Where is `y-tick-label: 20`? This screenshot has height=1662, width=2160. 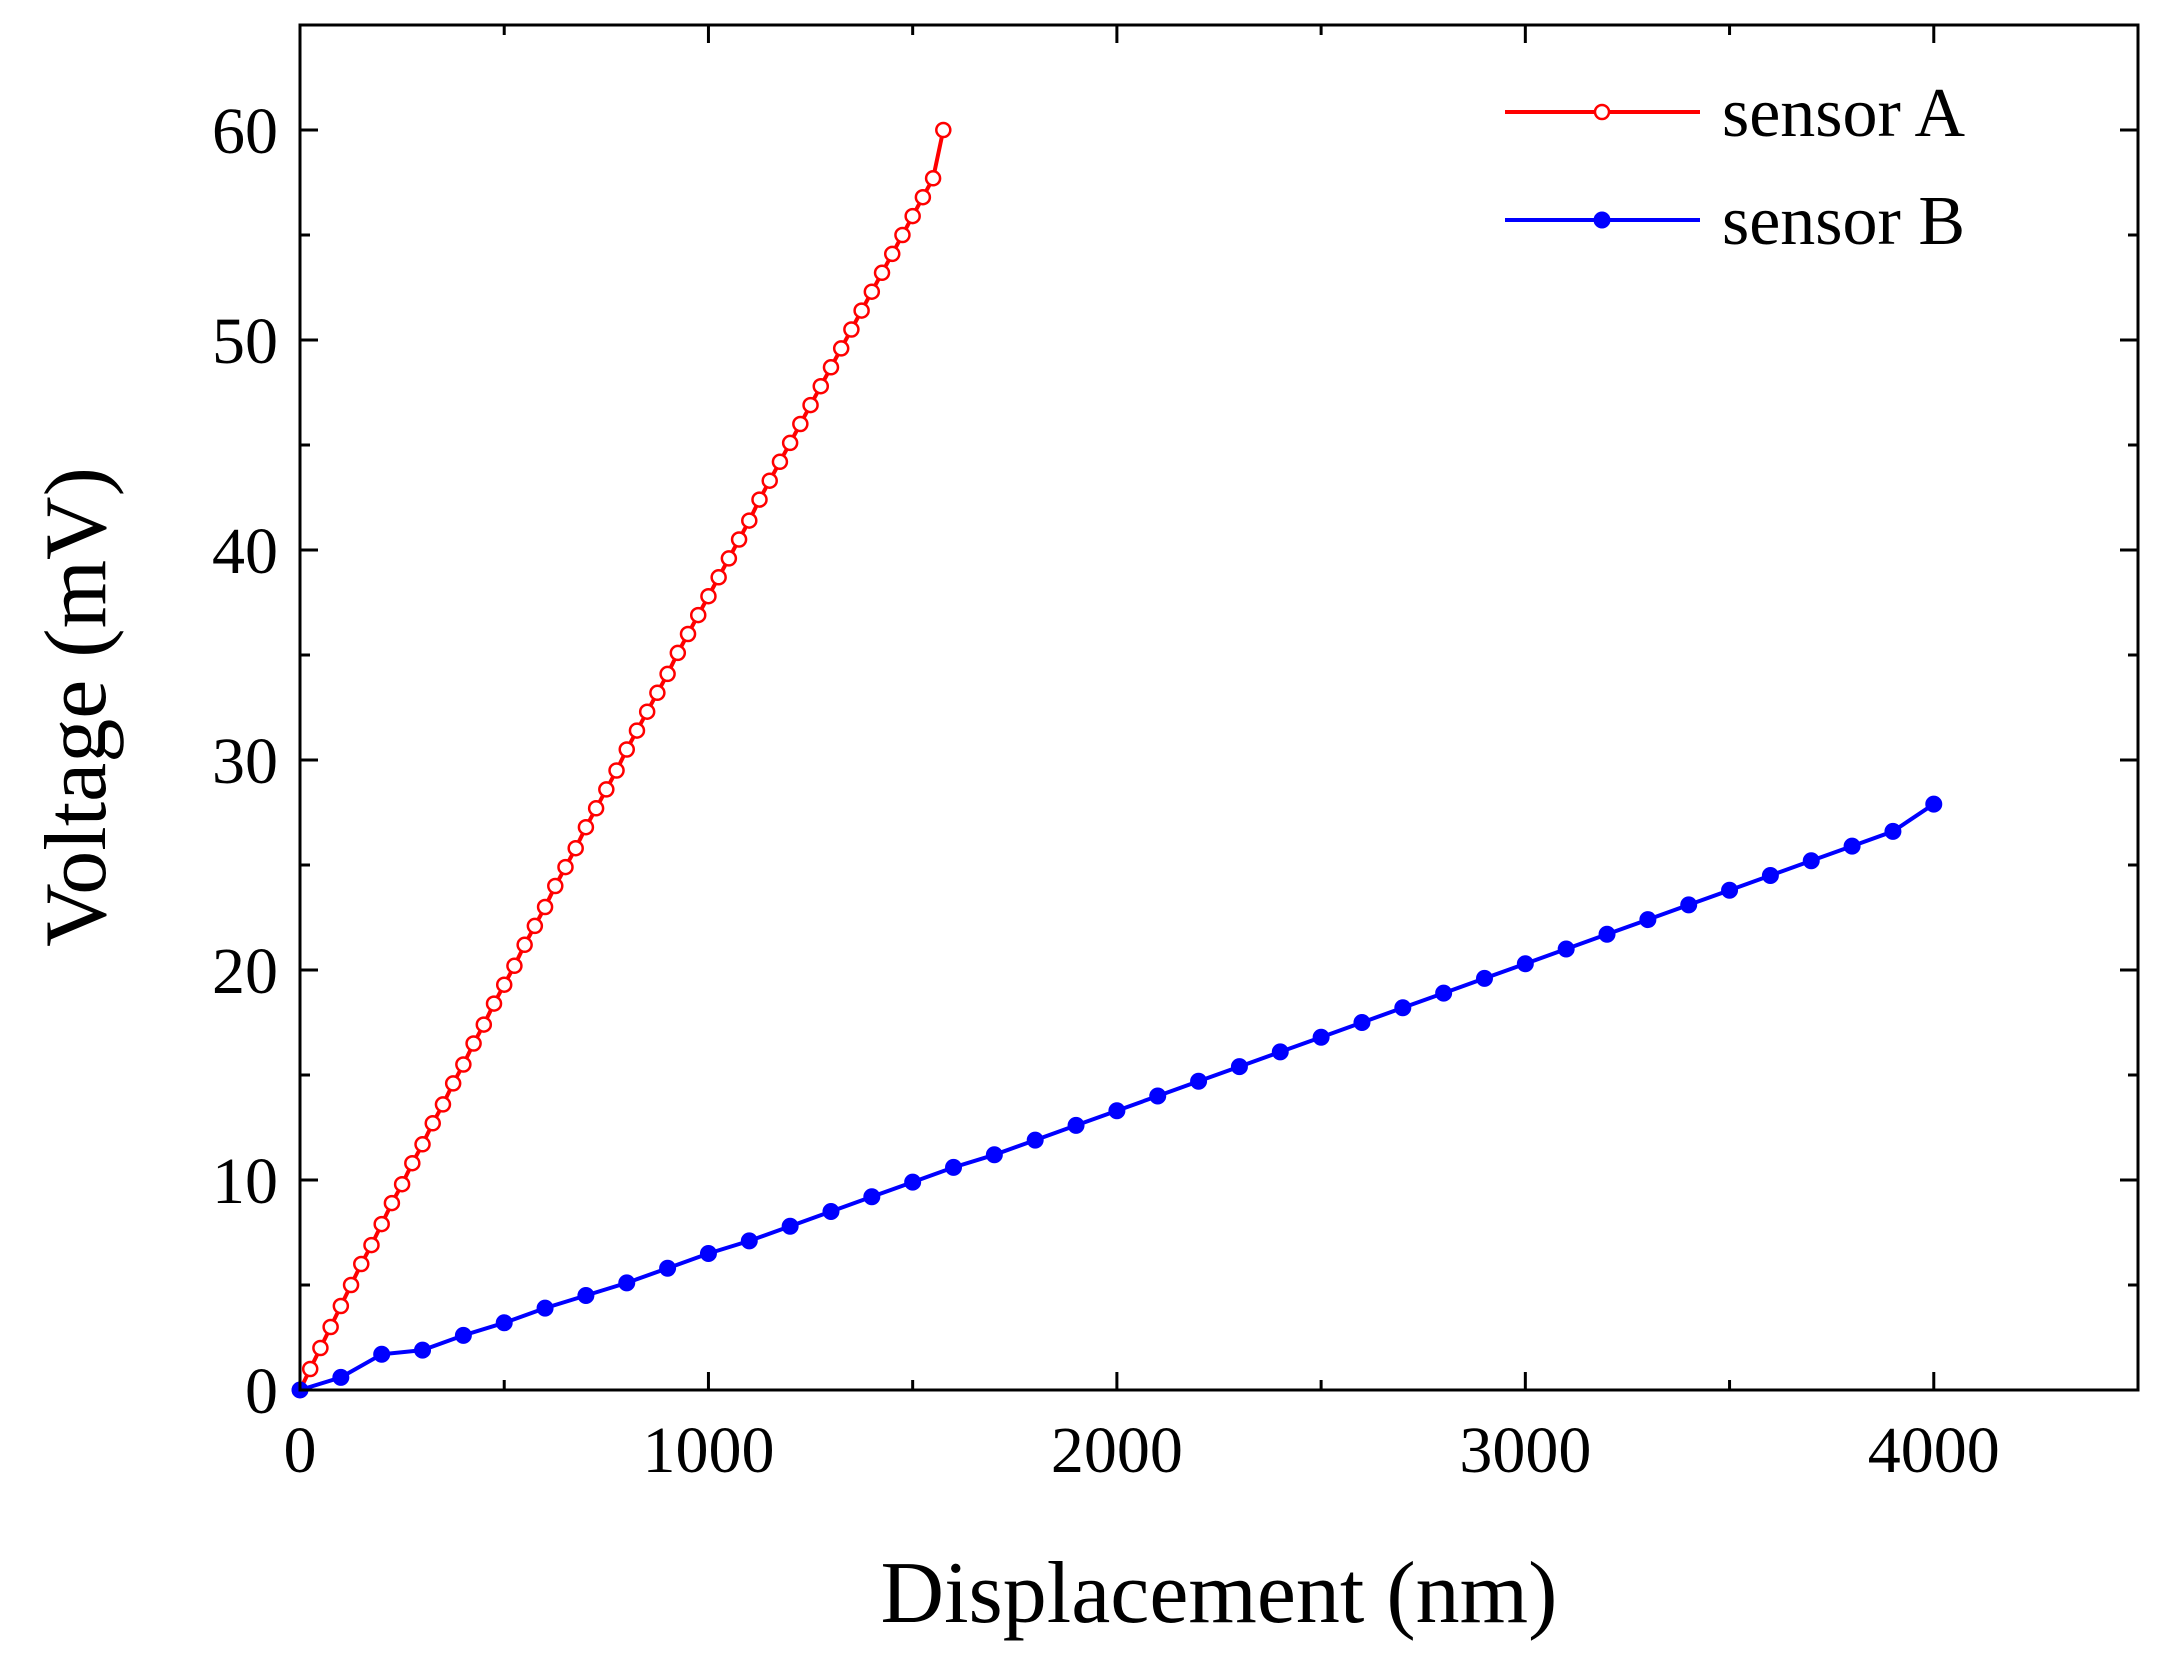
y-tick-label: 20 is located at coordinates (245, 971).